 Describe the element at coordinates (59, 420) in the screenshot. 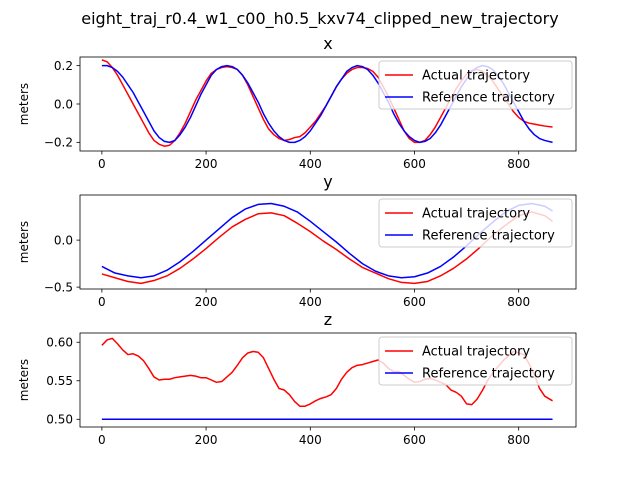

I see `y-tick-label: 0.50` at that location.